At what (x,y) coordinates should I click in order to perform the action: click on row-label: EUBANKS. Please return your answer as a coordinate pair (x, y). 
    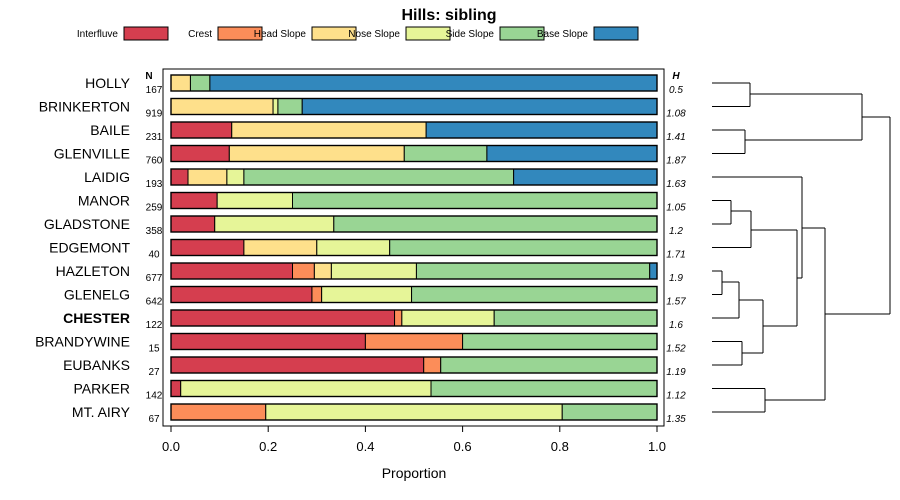
    Looking at the image, I should click on (96, 365).